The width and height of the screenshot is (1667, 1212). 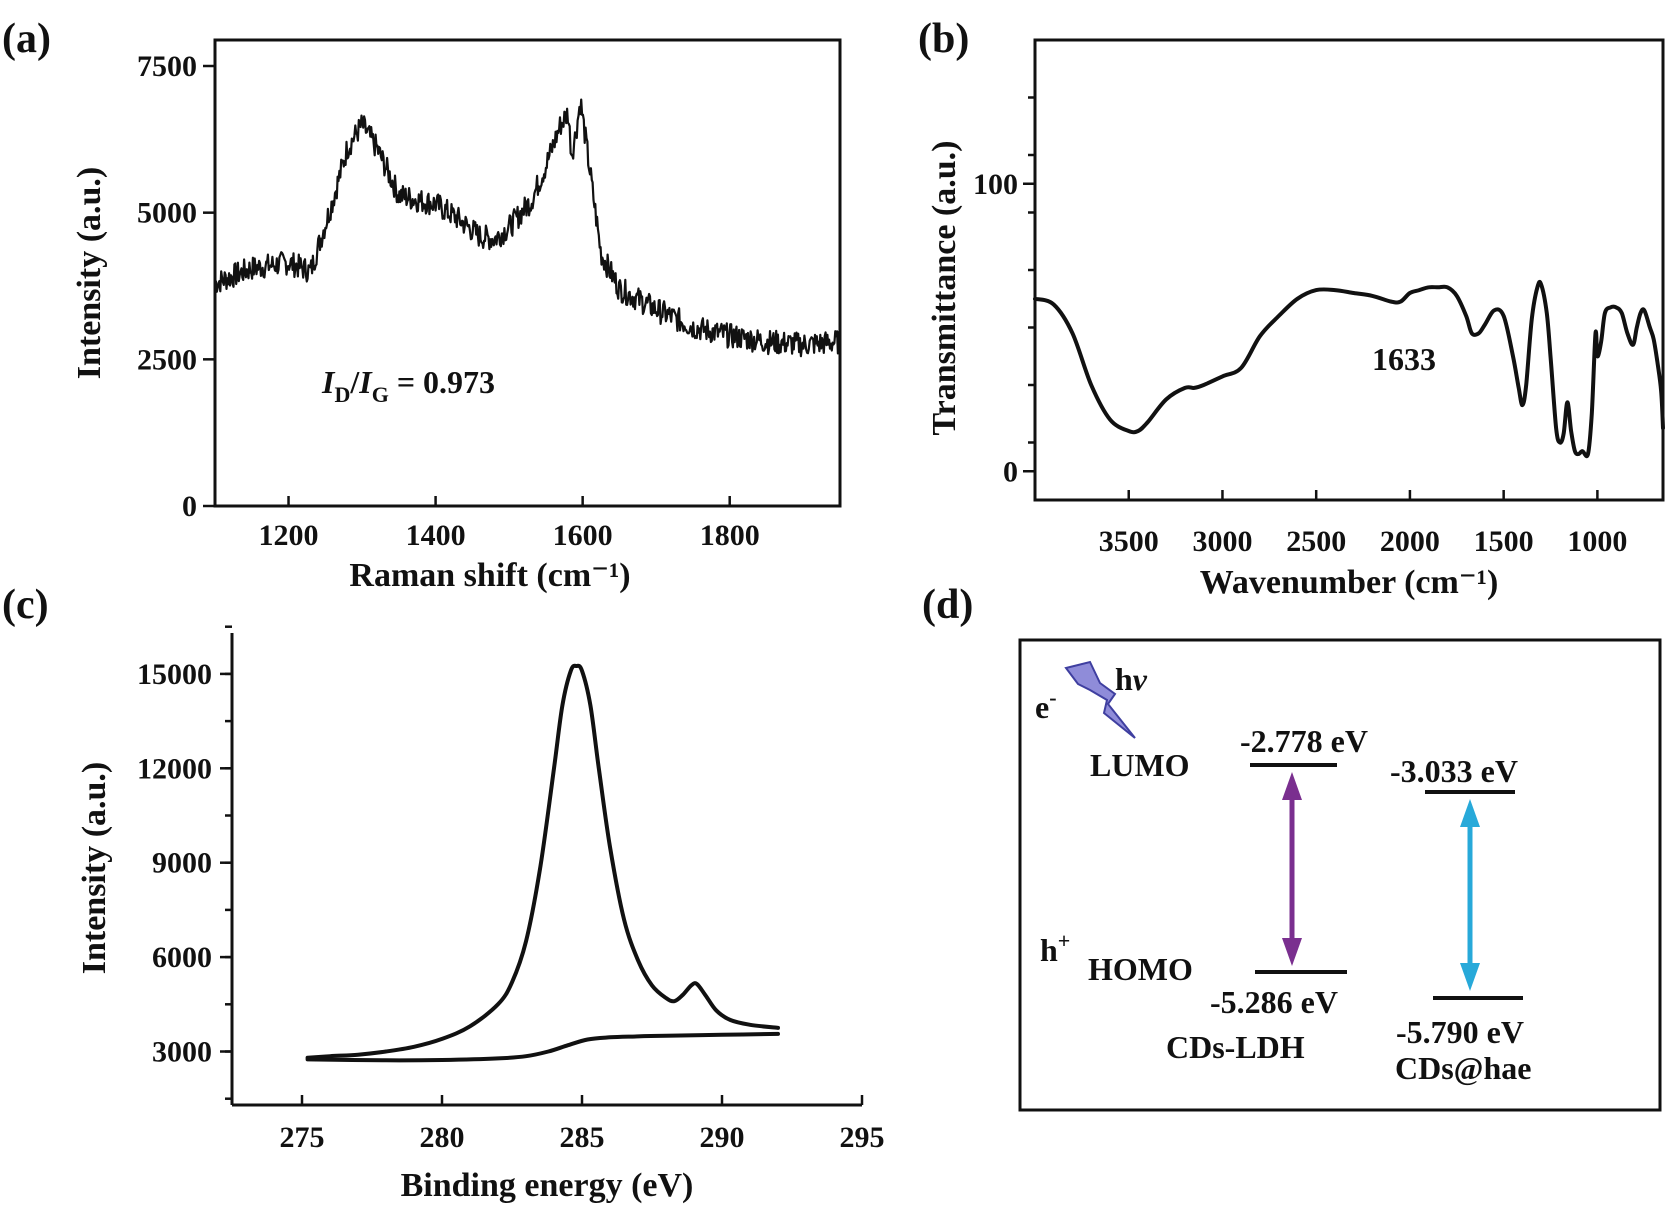 What do you see at coordinates (1222, 541) in the screenshot?
I see `panel-b-x-tick-label: 3000` at bounding box center [1222, 541].